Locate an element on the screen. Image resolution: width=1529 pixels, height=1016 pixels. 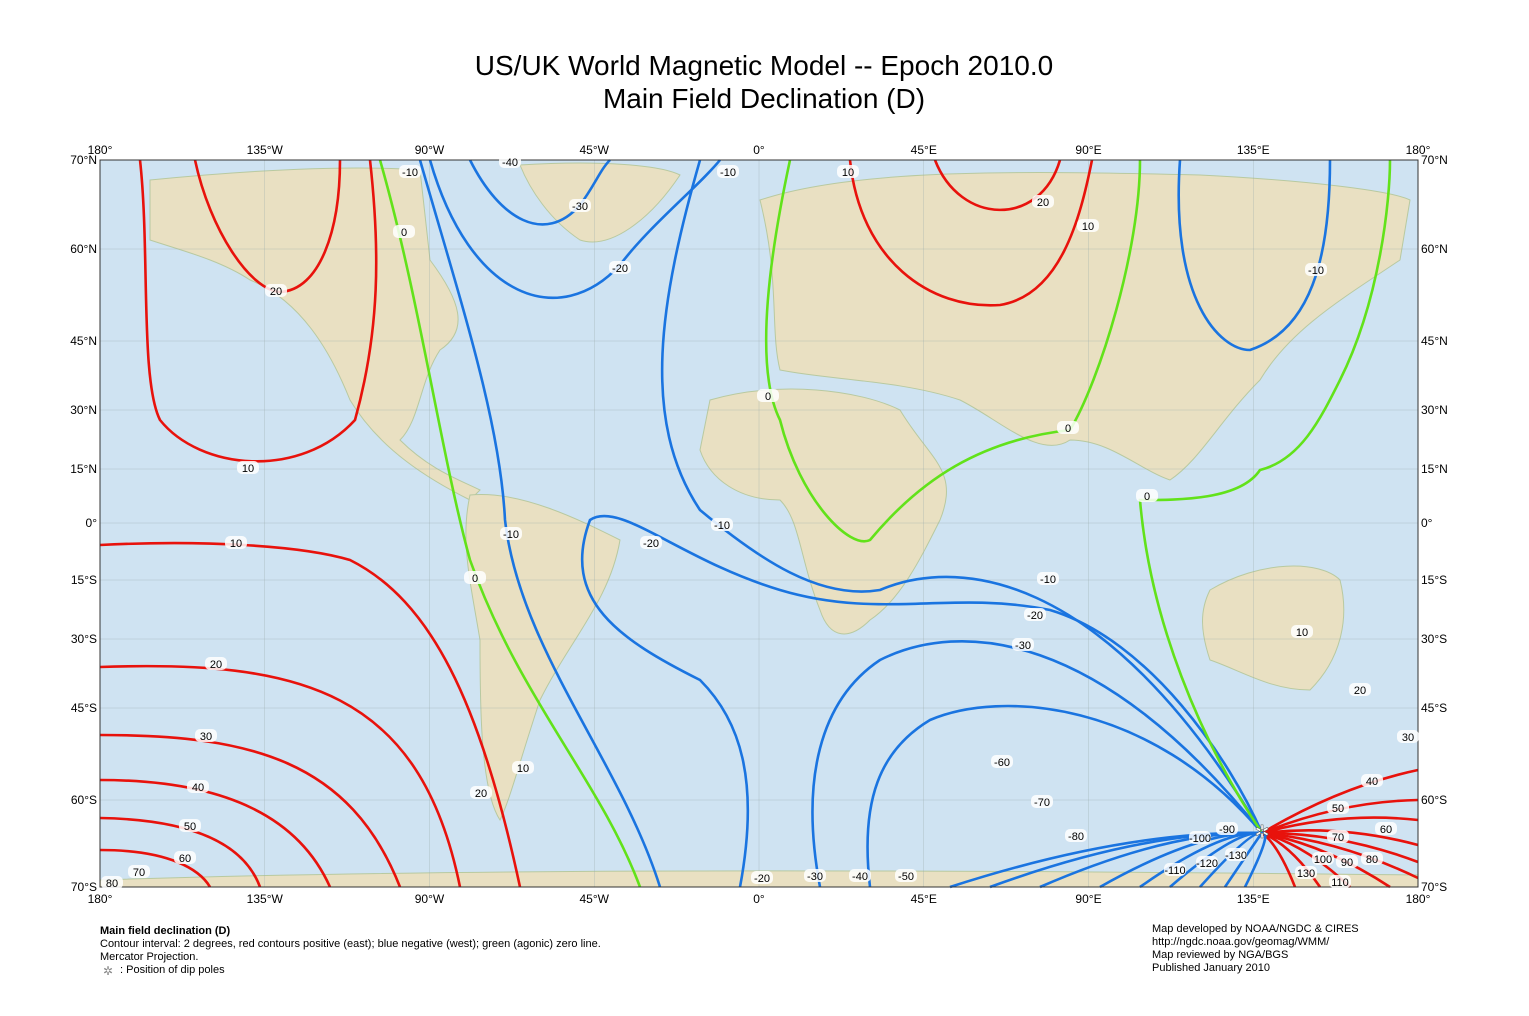
agonic-line is located at coordinates (1265, 496).